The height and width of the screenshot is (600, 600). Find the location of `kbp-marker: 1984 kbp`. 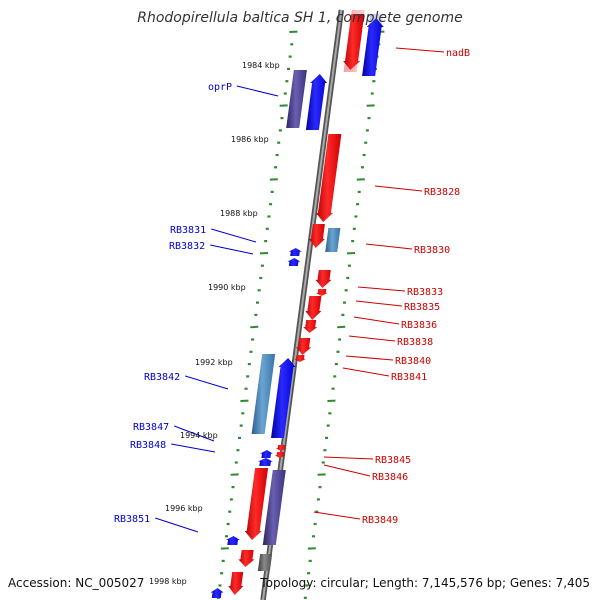

kbp-marker: 1984 kbp is located at coordinates (261, 65).